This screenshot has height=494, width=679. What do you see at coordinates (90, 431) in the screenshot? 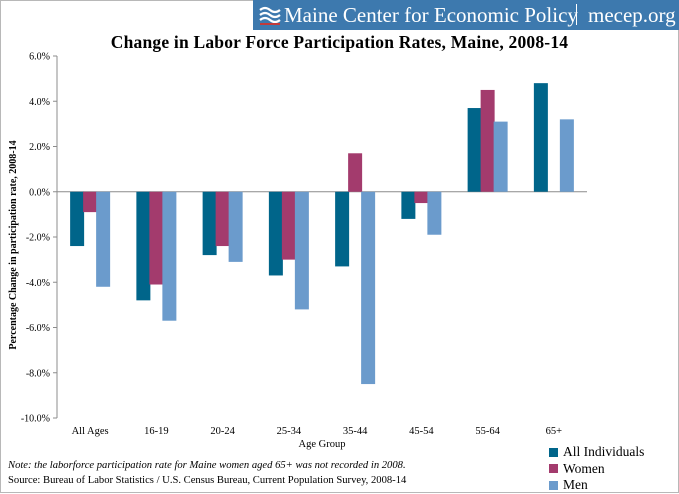
I see `x-tick-label: All Ages` at bounding box center [90, 431].